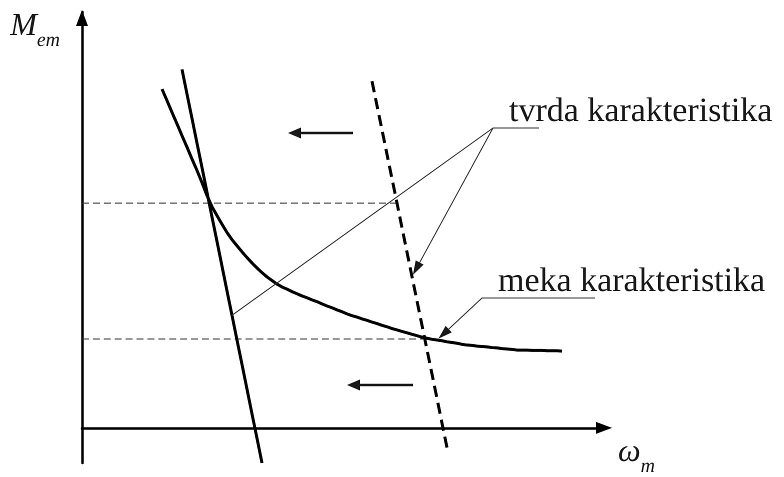 This screenshot has width=784, height=477. I want to click on y-axis-title: M$_{em}$, so click(34, 28).